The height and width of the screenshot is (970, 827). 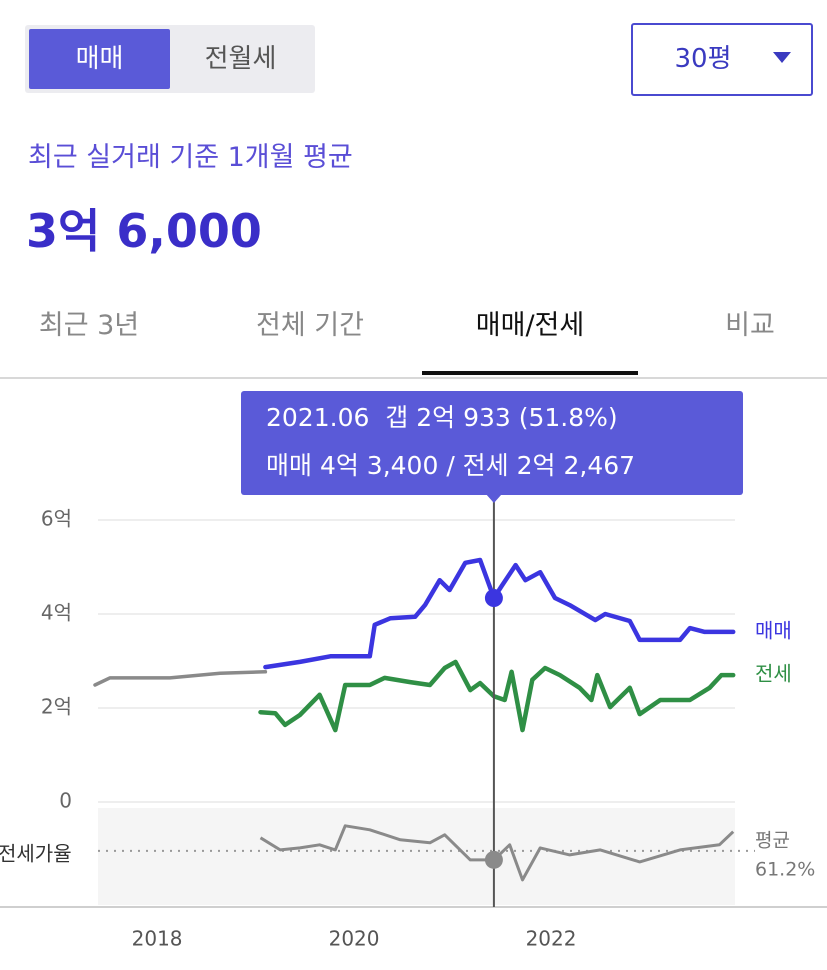 What do you see at coordinates (56, 613) in the screenshot?
I see `y-tick-label: 4억` at bounding box center [56, 613].